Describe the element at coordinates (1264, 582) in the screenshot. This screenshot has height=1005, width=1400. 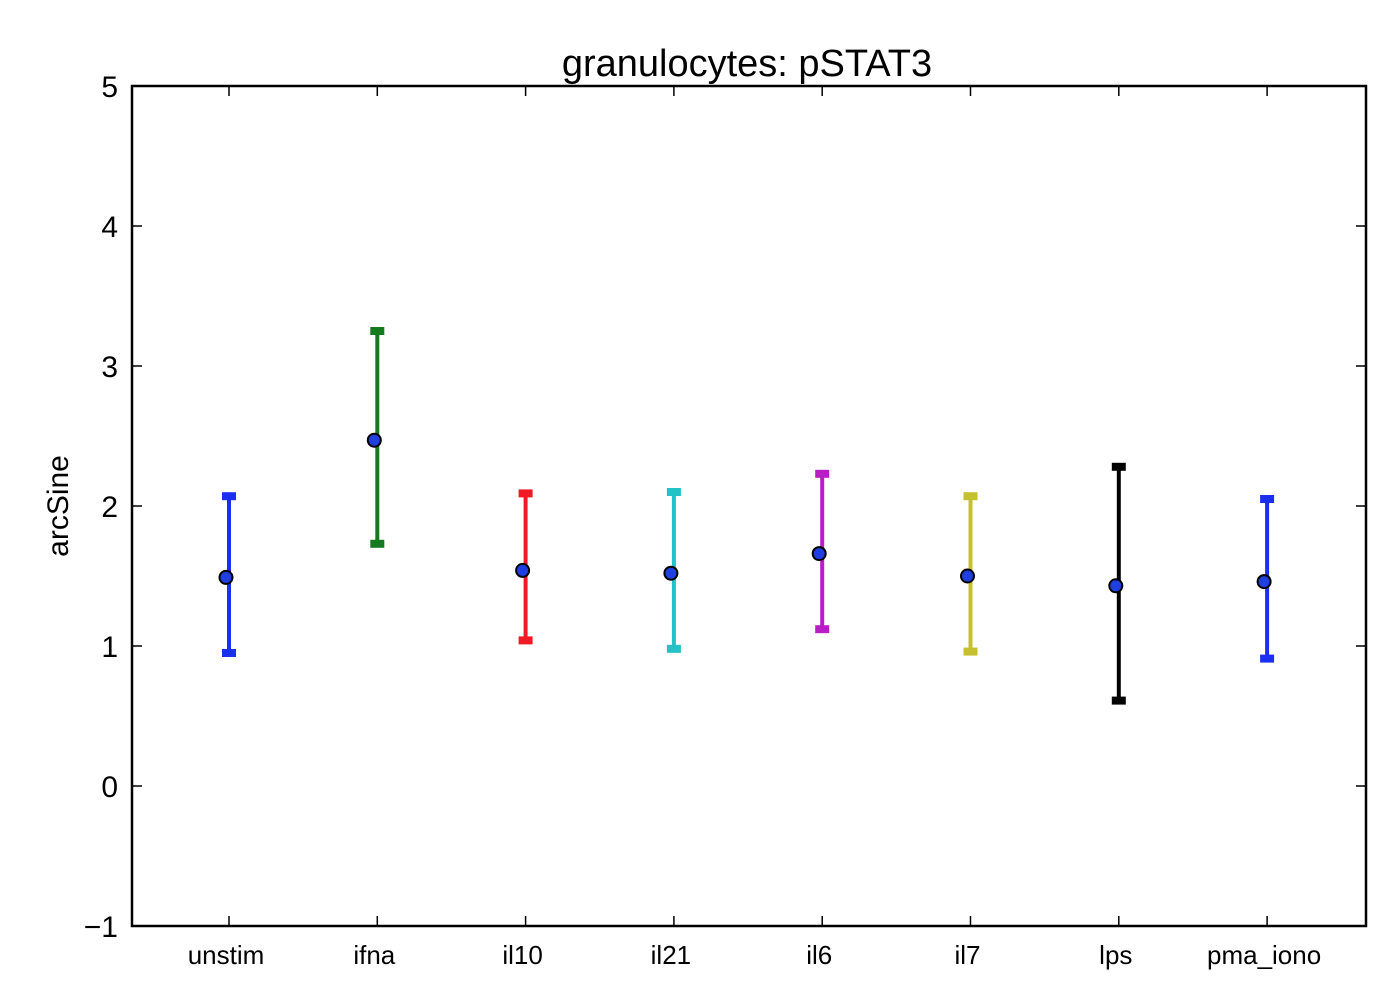
I see `mean-marker-pma-iono` at that location.